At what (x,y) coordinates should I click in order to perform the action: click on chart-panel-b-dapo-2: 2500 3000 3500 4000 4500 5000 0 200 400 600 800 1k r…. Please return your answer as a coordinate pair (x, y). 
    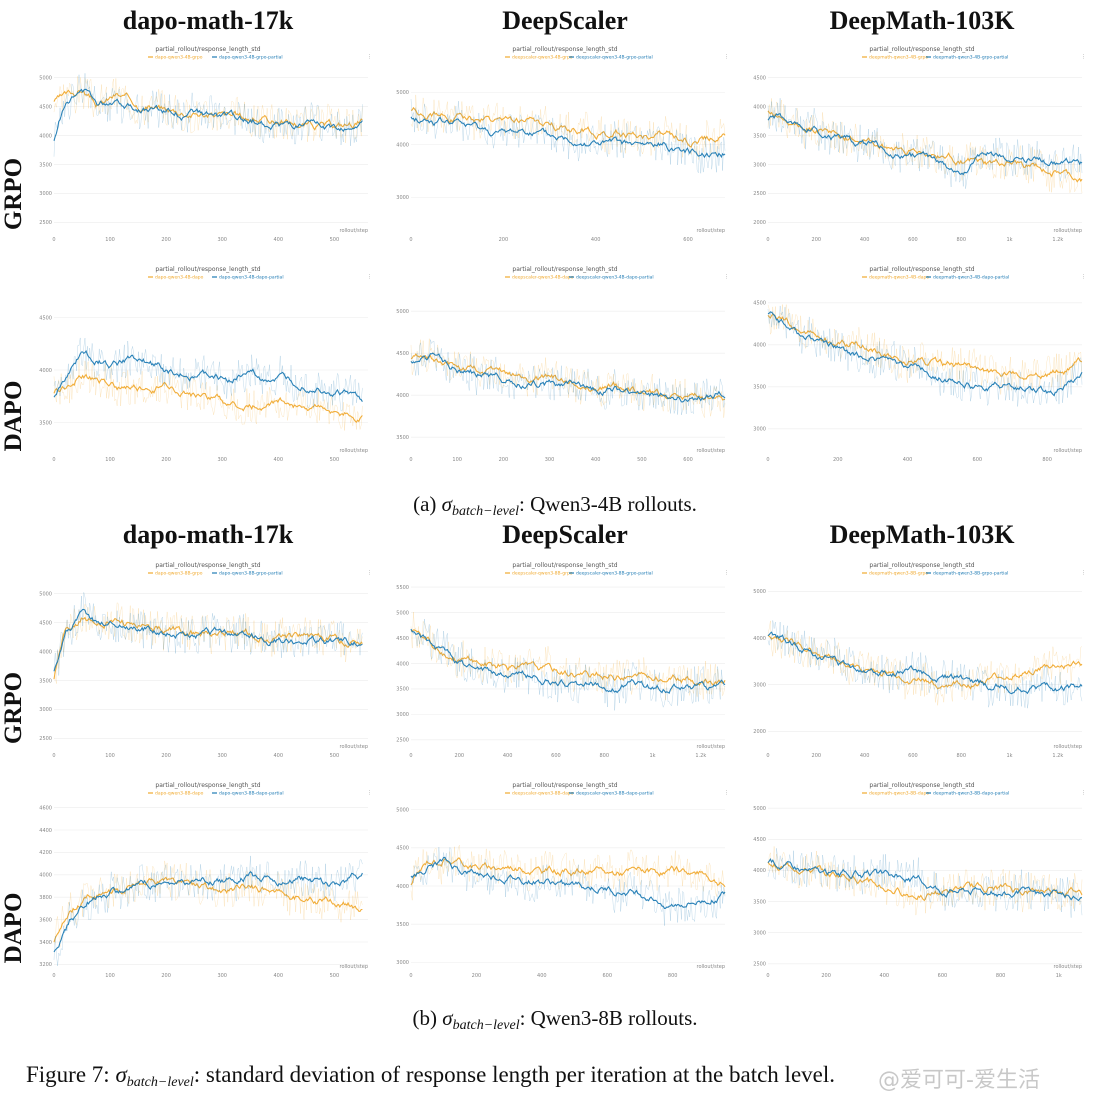
    Looking at the image, I should click on (919, 880).